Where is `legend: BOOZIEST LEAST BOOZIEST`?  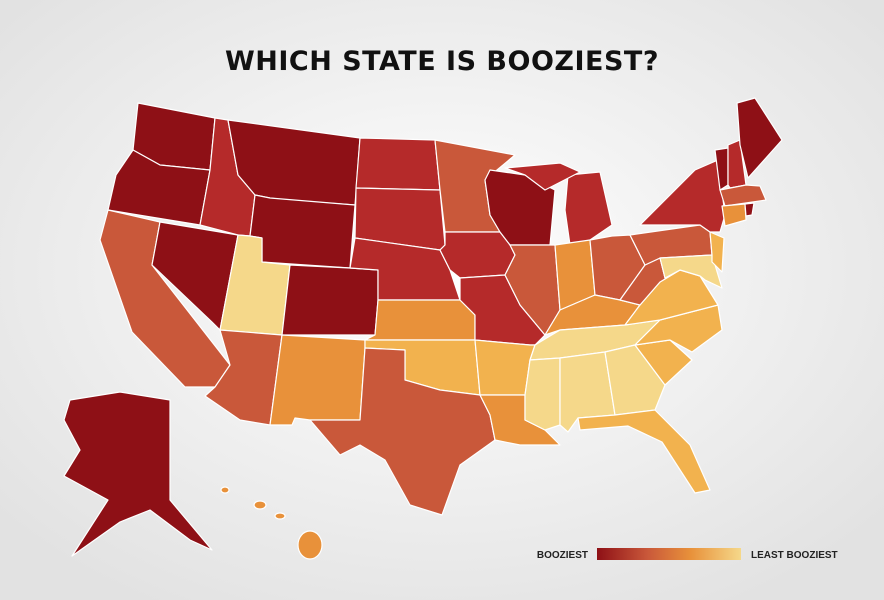
legend: BOOZIEST LEAST BOOZIEST is located at coordinates (687, 554).